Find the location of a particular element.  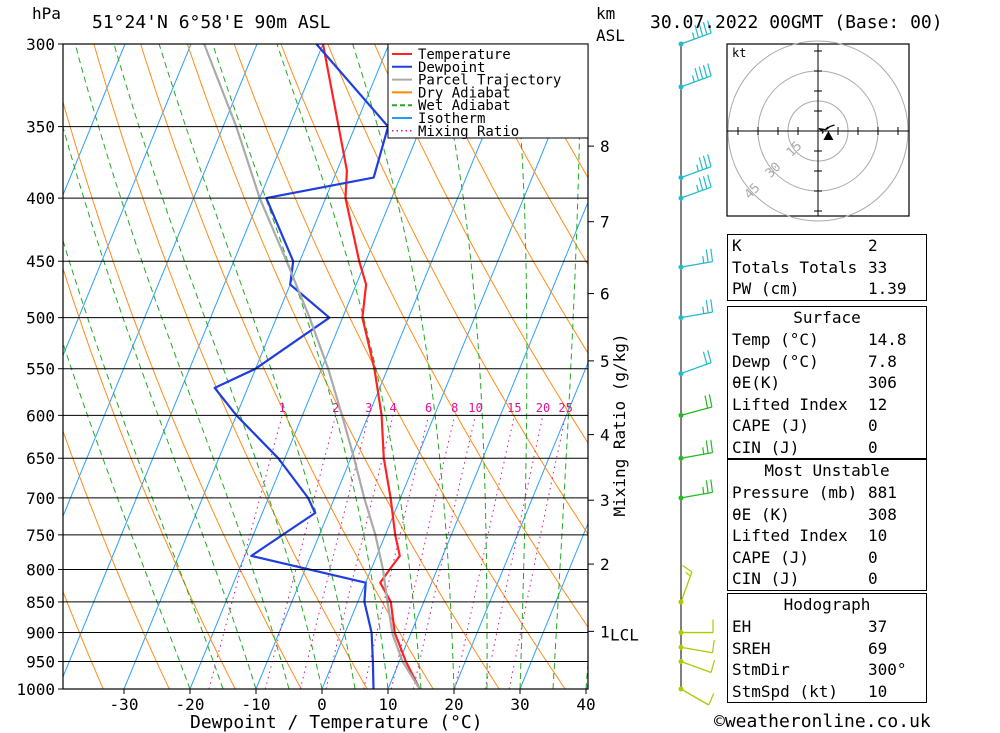

mixing-ratio-tick-label: 15 is located at coordinates (514, 408).